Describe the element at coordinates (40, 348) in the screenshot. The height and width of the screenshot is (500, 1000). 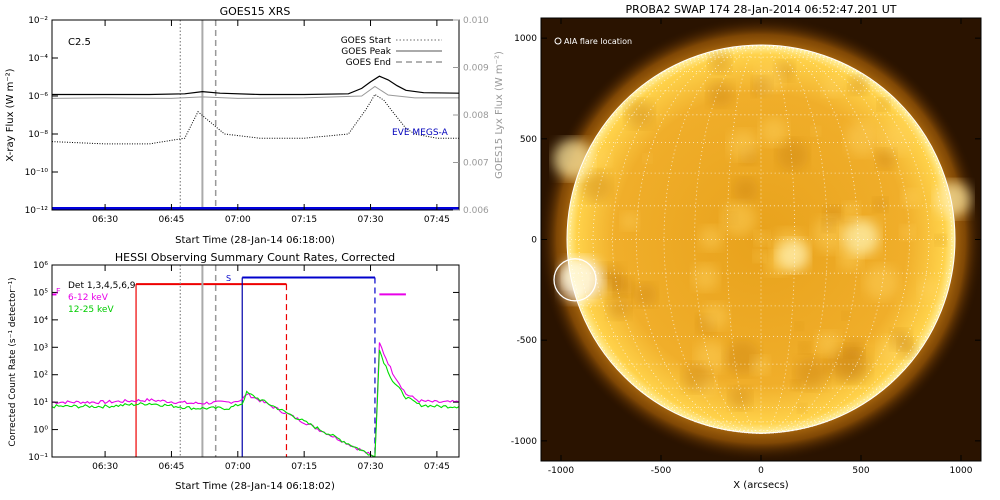
I see `hessi-ytick-label: 10³` at that location.